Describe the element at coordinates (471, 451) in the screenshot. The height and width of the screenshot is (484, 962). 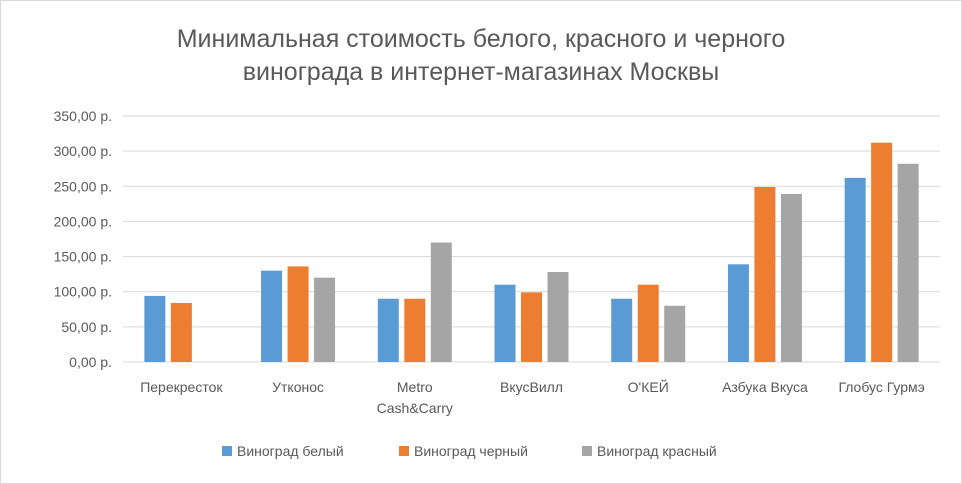
I see `legend-label-2: Виноград черный` at that location.